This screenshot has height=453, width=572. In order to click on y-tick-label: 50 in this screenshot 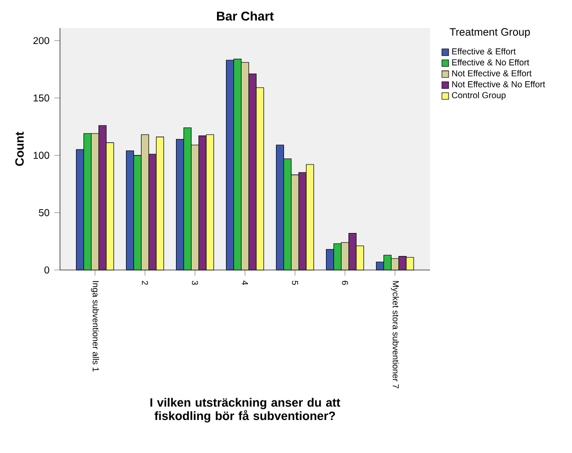, I will do `click(44, 212)`.